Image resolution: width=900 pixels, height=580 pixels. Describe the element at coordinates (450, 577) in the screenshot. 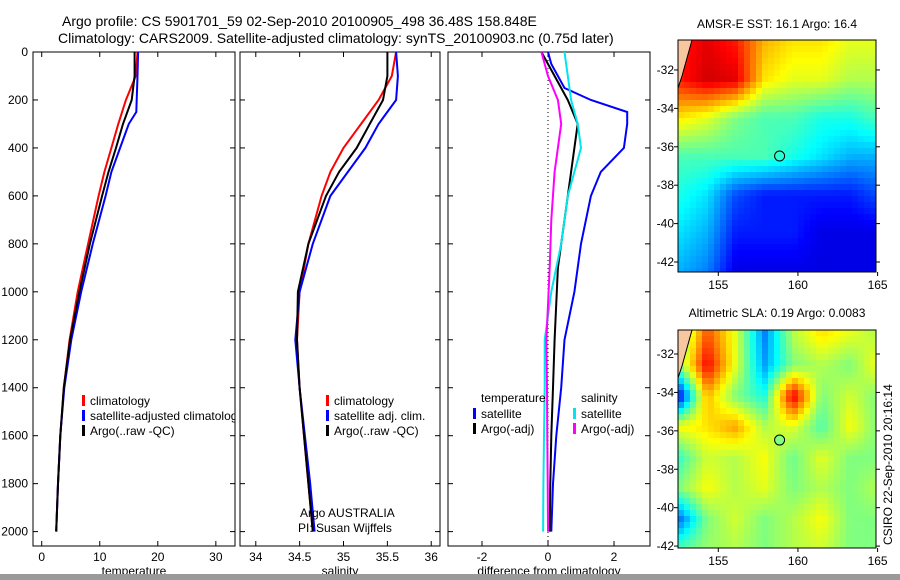

I see `bottom-scrollbar` at that location.